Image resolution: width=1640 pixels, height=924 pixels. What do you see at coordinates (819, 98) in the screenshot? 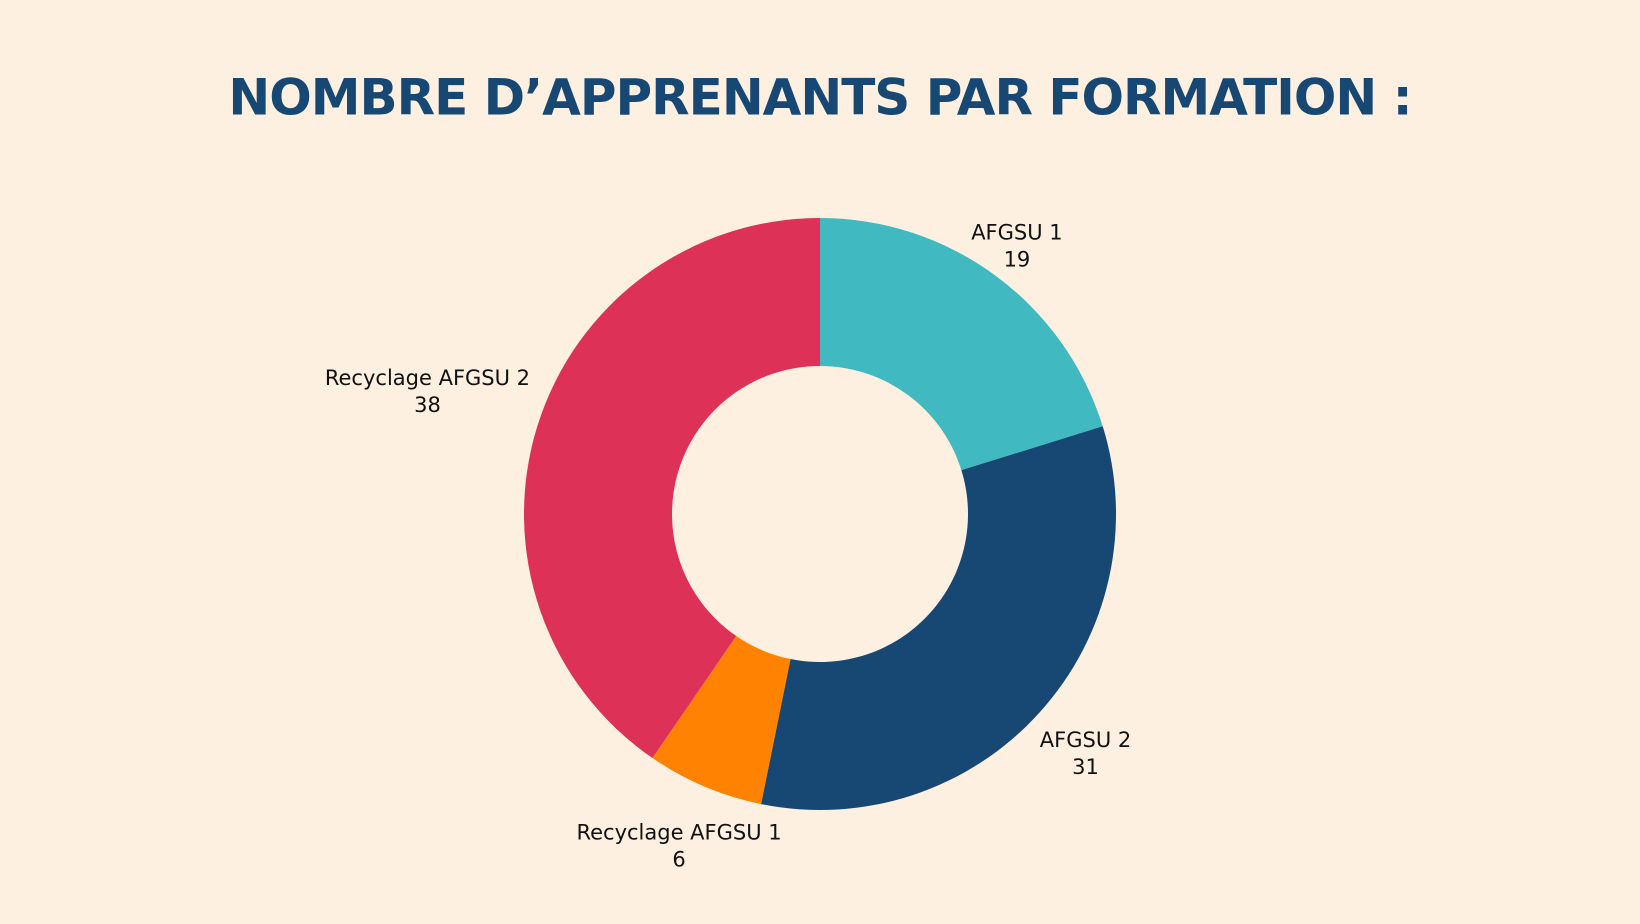
I see `chart-title: NOMBRE D’APPRENANTS PAR FORMATION :` at bounding box center [819, 98].